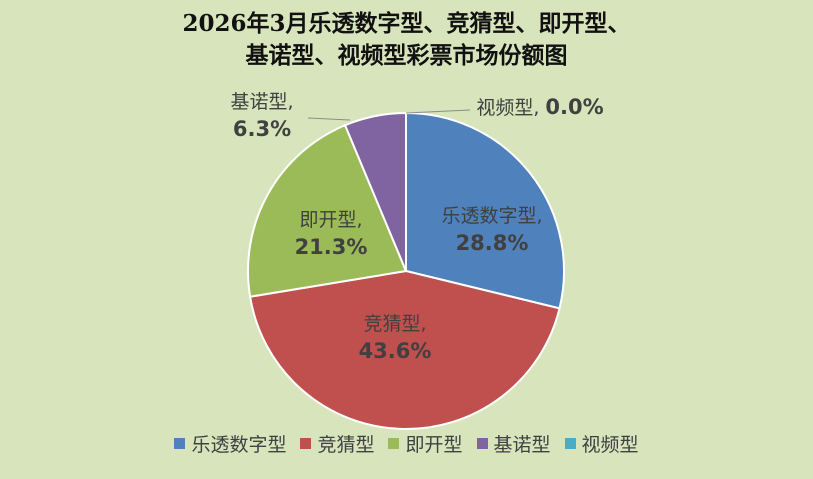  I want to click on legend-label-3: 基诺型, so click(522, 445).